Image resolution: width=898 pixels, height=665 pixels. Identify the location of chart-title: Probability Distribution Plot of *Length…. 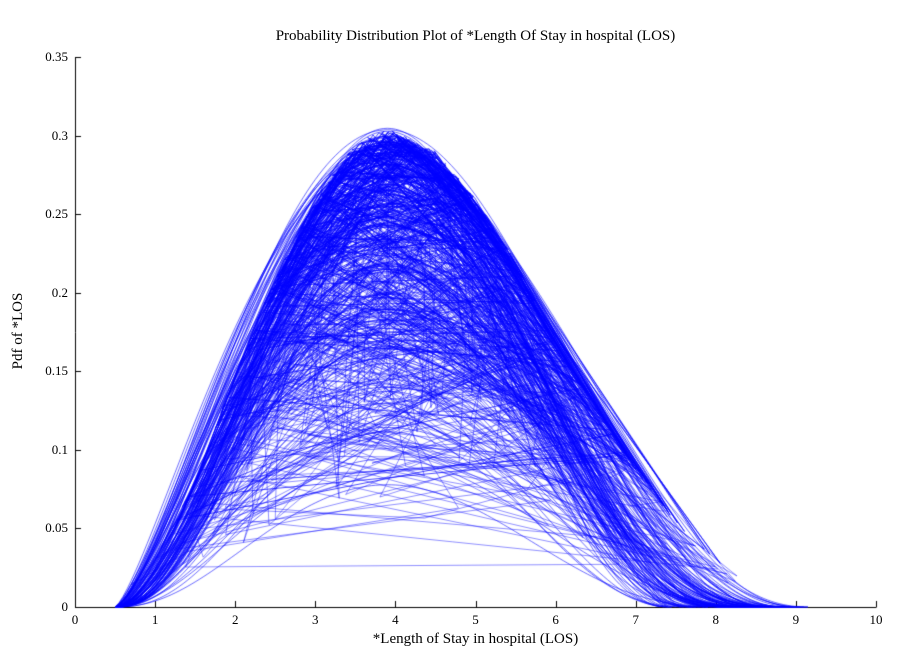
(475, 36).